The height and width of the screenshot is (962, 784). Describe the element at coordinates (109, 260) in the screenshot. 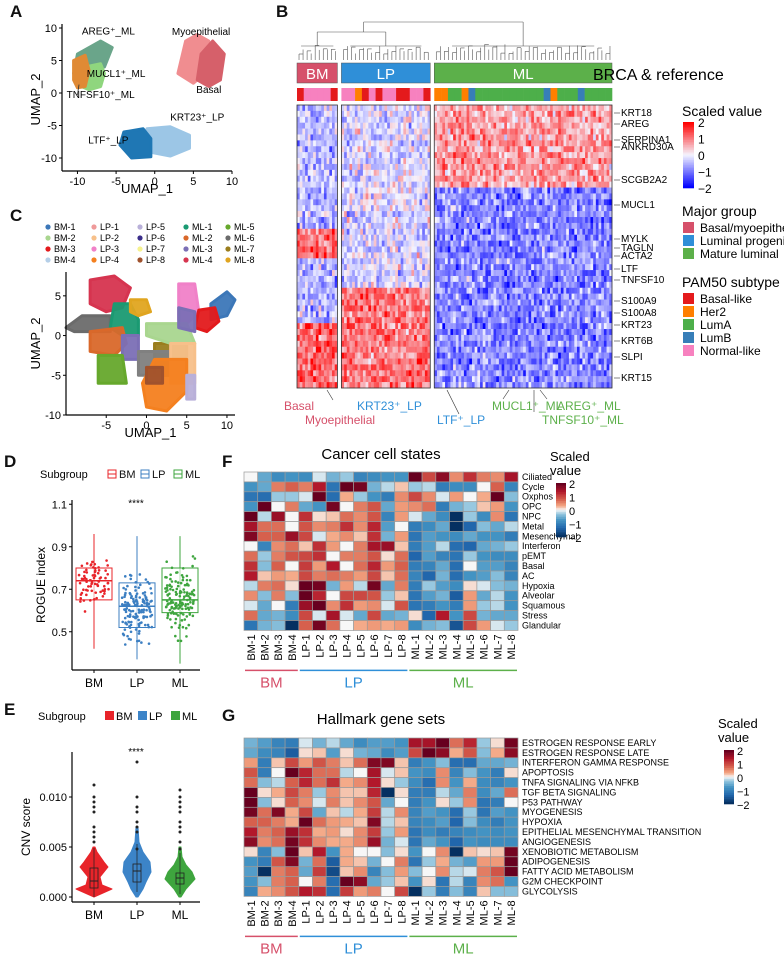

I see `legend-label: LP-4` at that location.